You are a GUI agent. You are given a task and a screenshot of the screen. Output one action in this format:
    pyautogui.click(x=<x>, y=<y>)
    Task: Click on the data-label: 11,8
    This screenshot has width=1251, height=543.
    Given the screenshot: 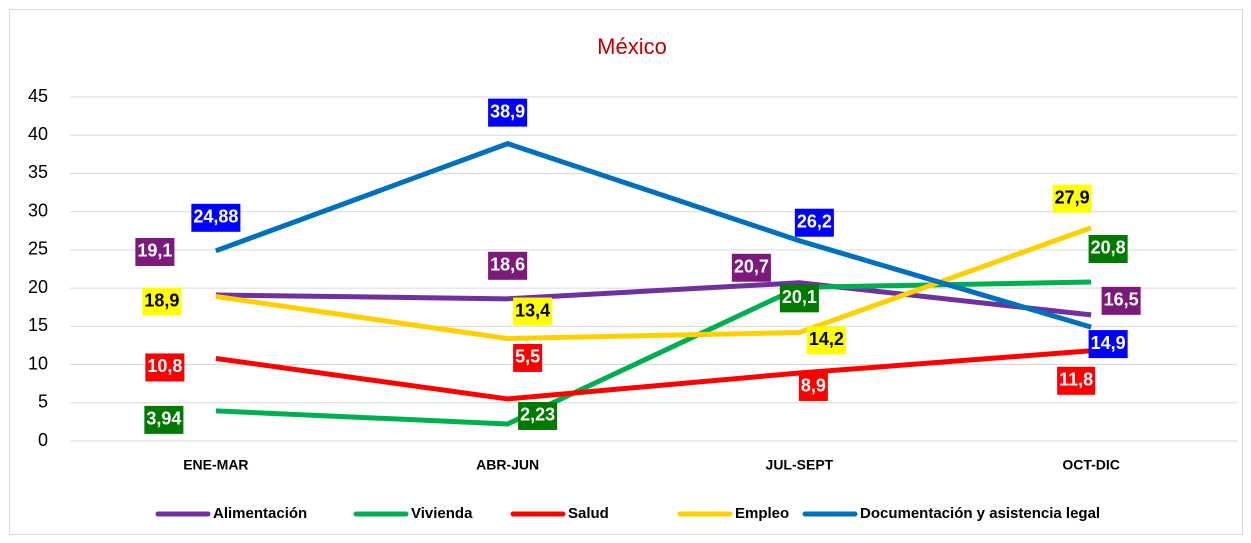 What is the action you would take?
    pyautogui.click(x=1076, y=380)
    